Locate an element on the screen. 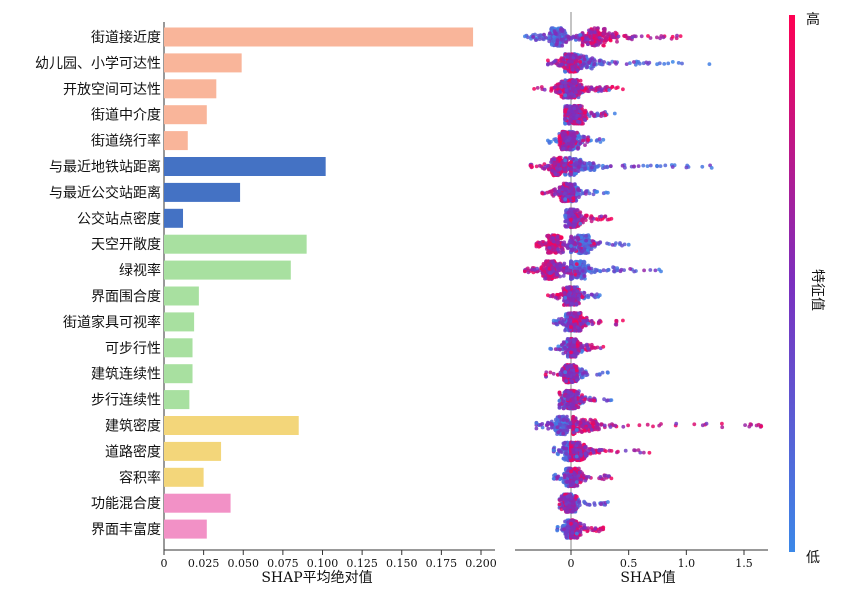 The image size is (841, 600). category-label: 可步行性 is located at coordinates (133, 349).